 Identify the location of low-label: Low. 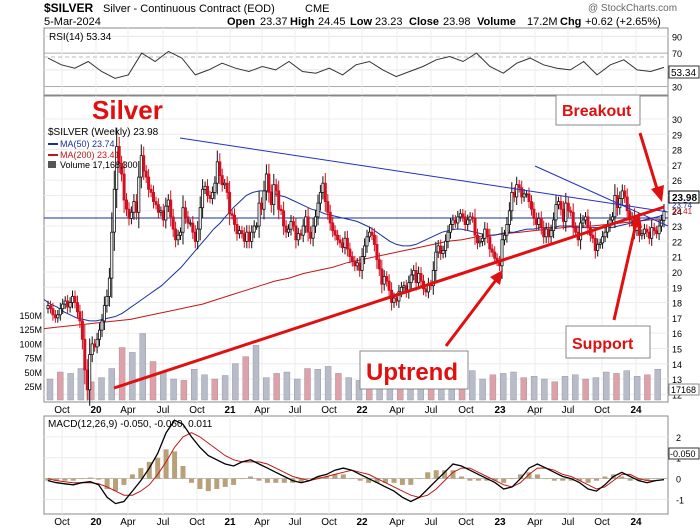
(361, 22).